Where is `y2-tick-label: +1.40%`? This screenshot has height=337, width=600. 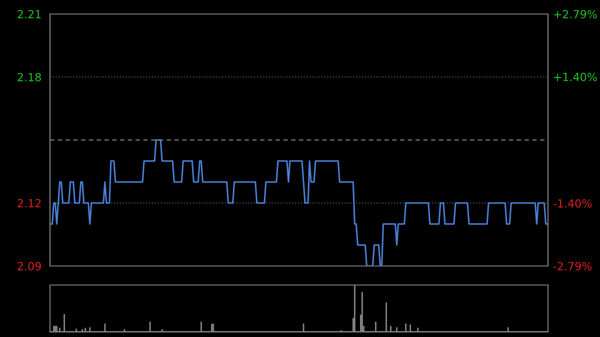 y2-tick-label: +1.40% is located at coordinates (575, 77).